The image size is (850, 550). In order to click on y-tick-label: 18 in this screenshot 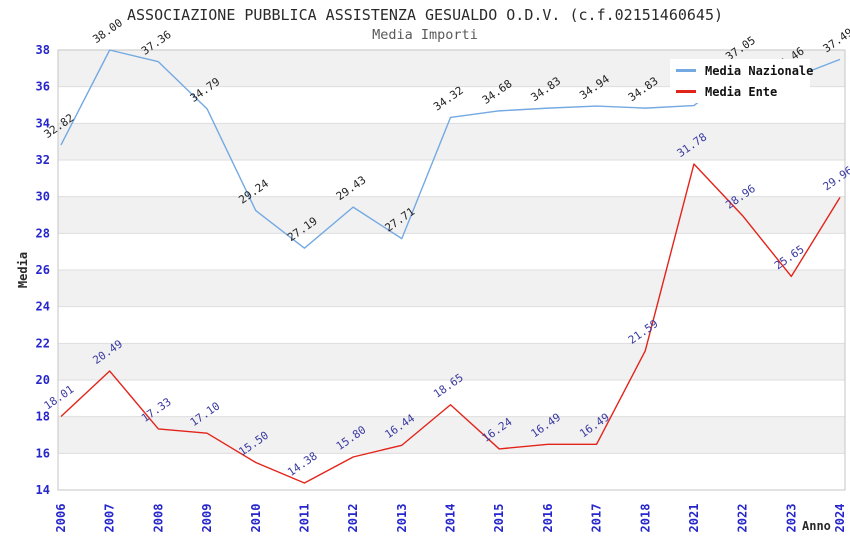, I will do `click(43, 417)`.